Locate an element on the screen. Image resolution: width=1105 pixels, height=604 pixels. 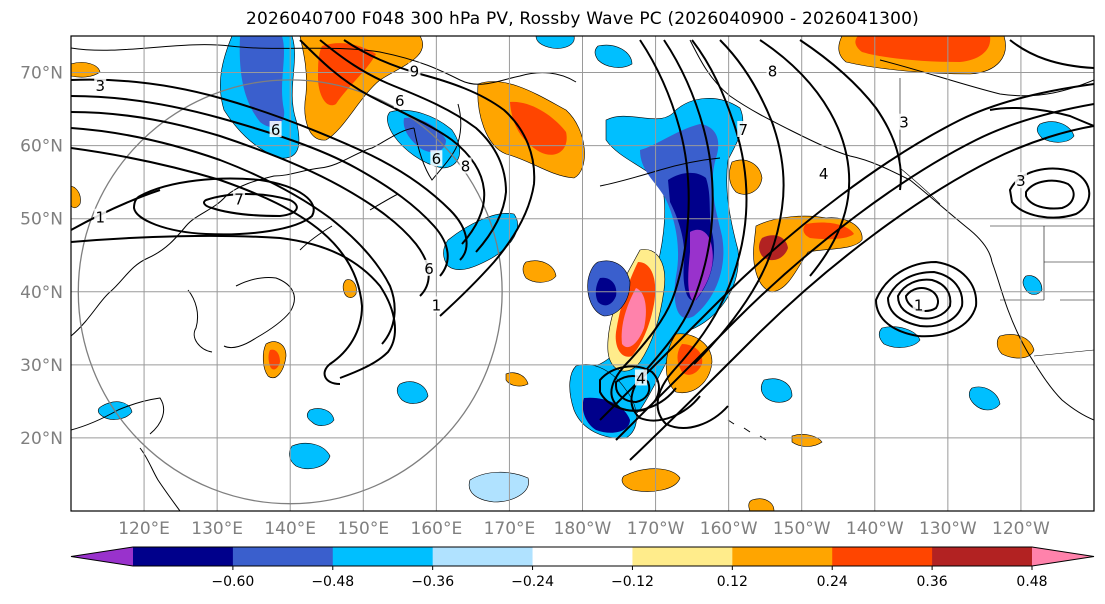
lon-tick-180-w: 180°W is located at coordinates (583, 529).